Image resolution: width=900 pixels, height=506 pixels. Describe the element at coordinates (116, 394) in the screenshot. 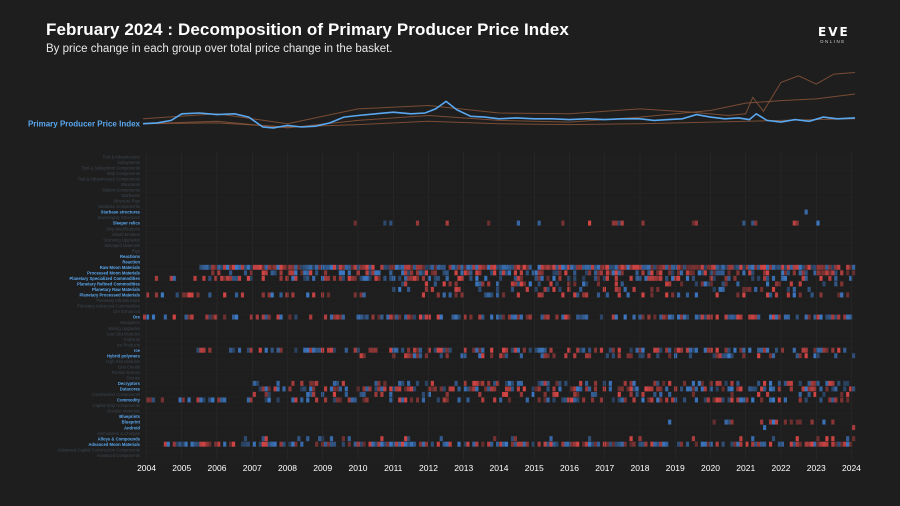

I see `row-label: Construction Components` at that location.